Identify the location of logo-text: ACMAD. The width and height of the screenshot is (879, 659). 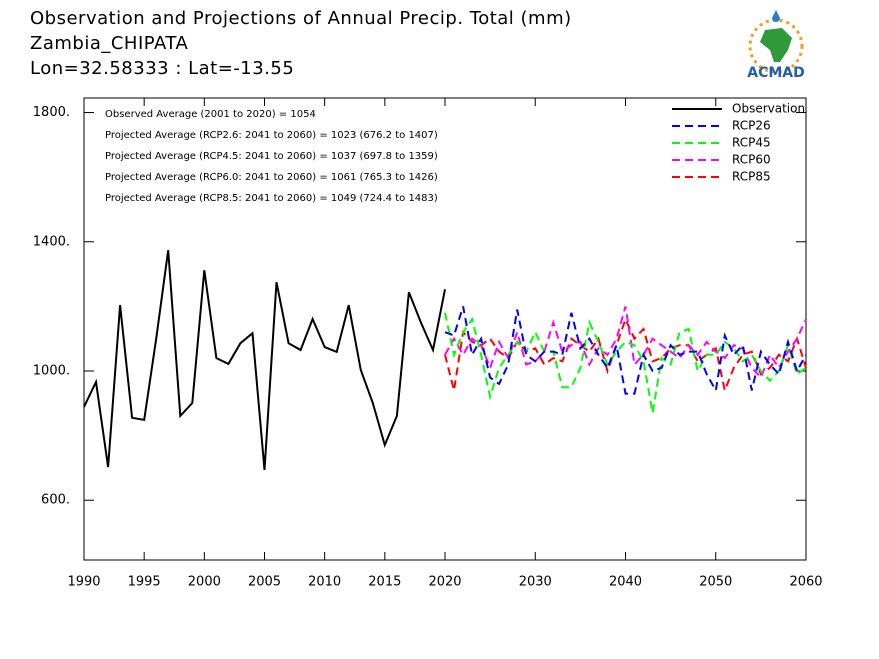
(776, 73).